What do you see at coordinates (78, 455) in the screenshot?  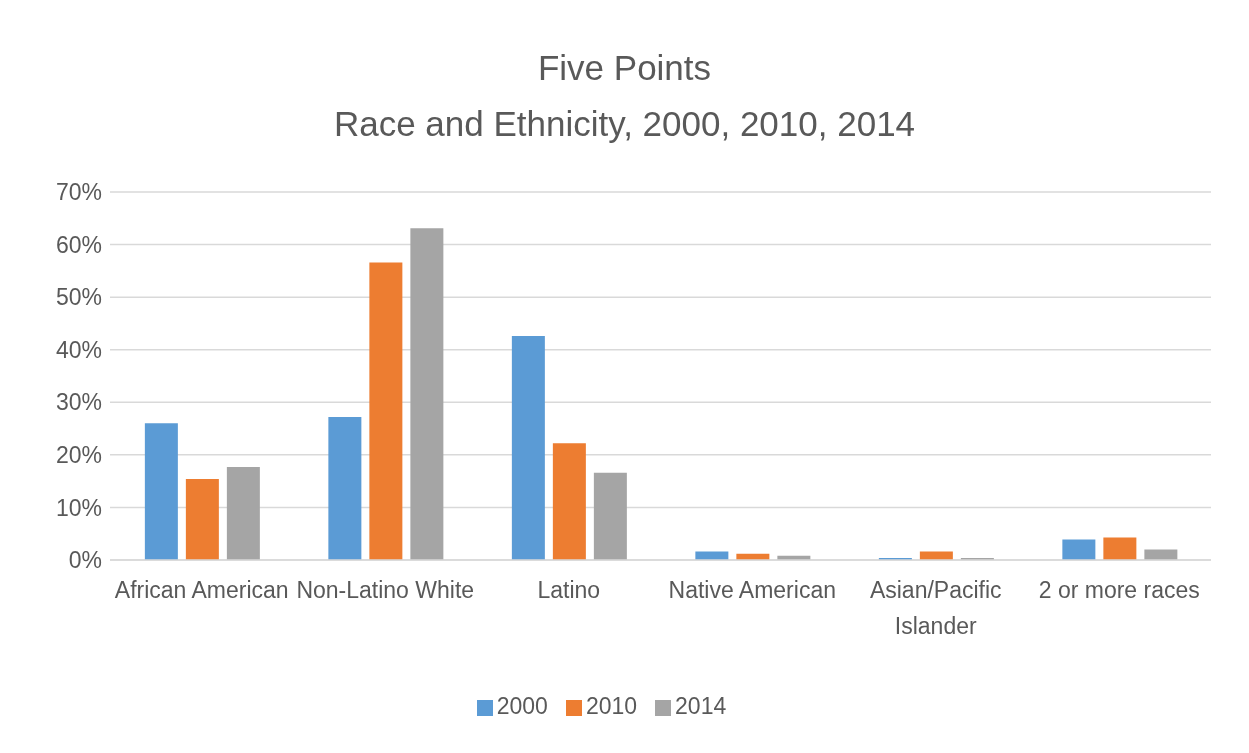 I see `y-tick-label: 20%` at bounding box center [78, 455].